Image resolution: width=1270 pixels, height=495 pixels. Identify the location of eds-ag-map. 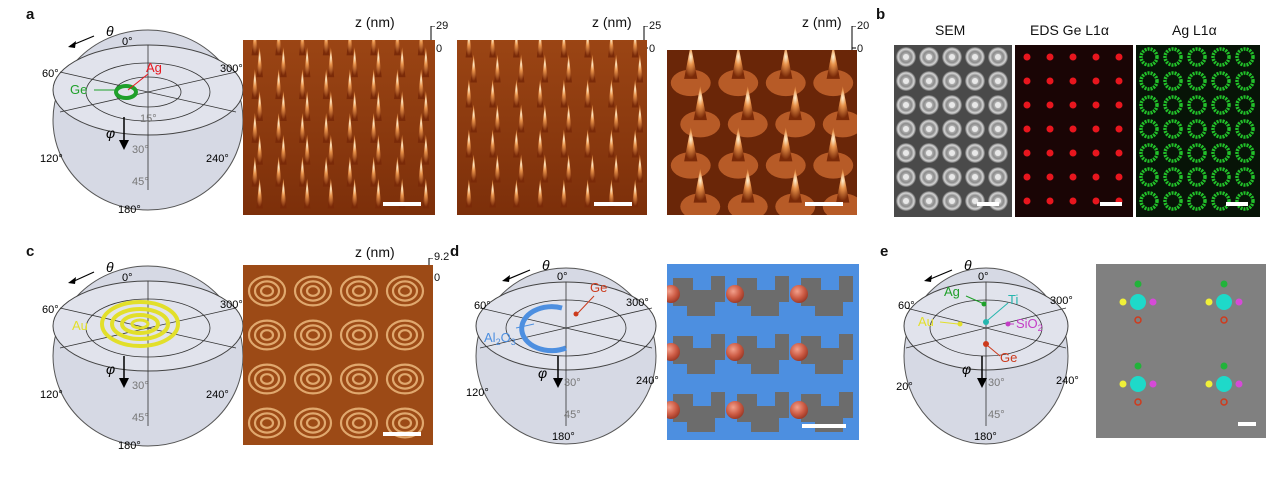
(1198, 131).